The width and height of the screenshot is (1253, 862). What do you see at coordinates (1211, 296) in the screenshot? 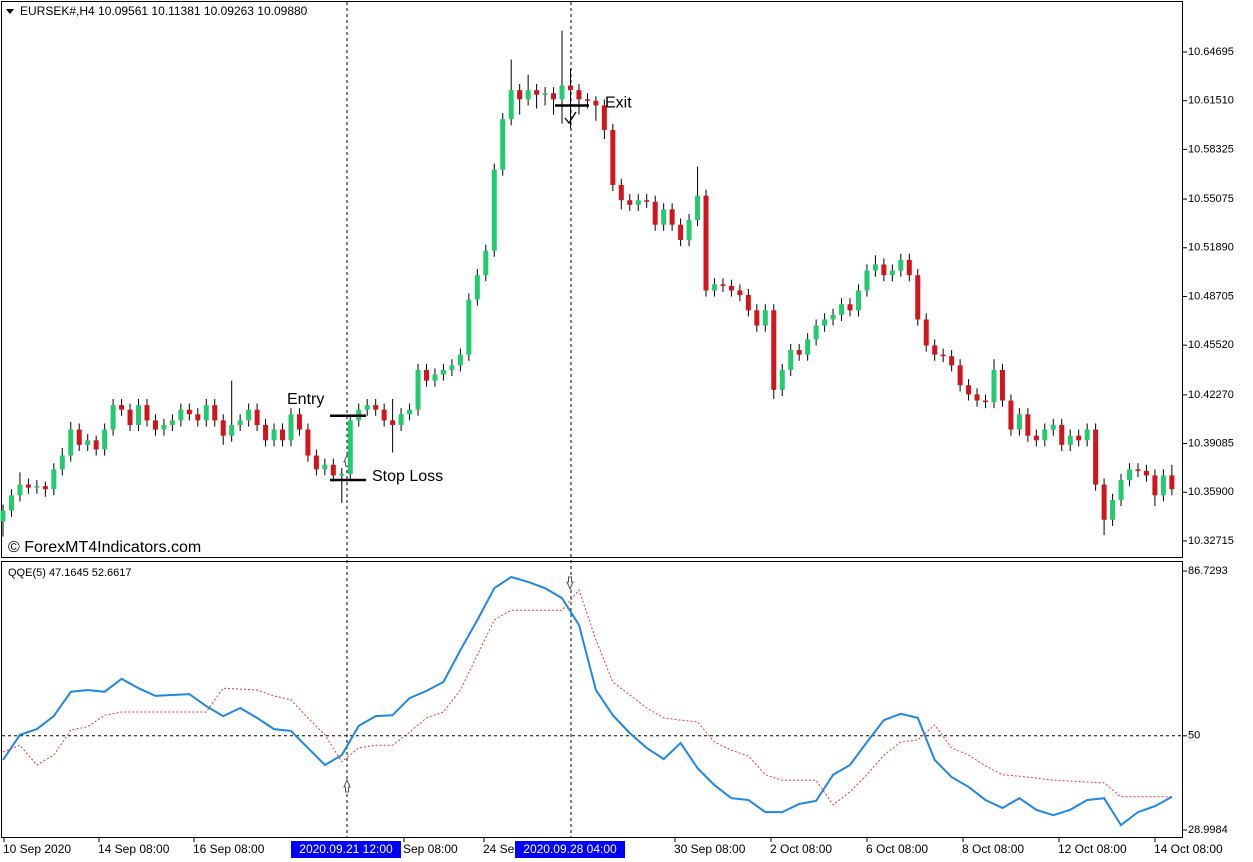
I see `y-tick-label: 10.48705` at bounding box center [1211, 296].